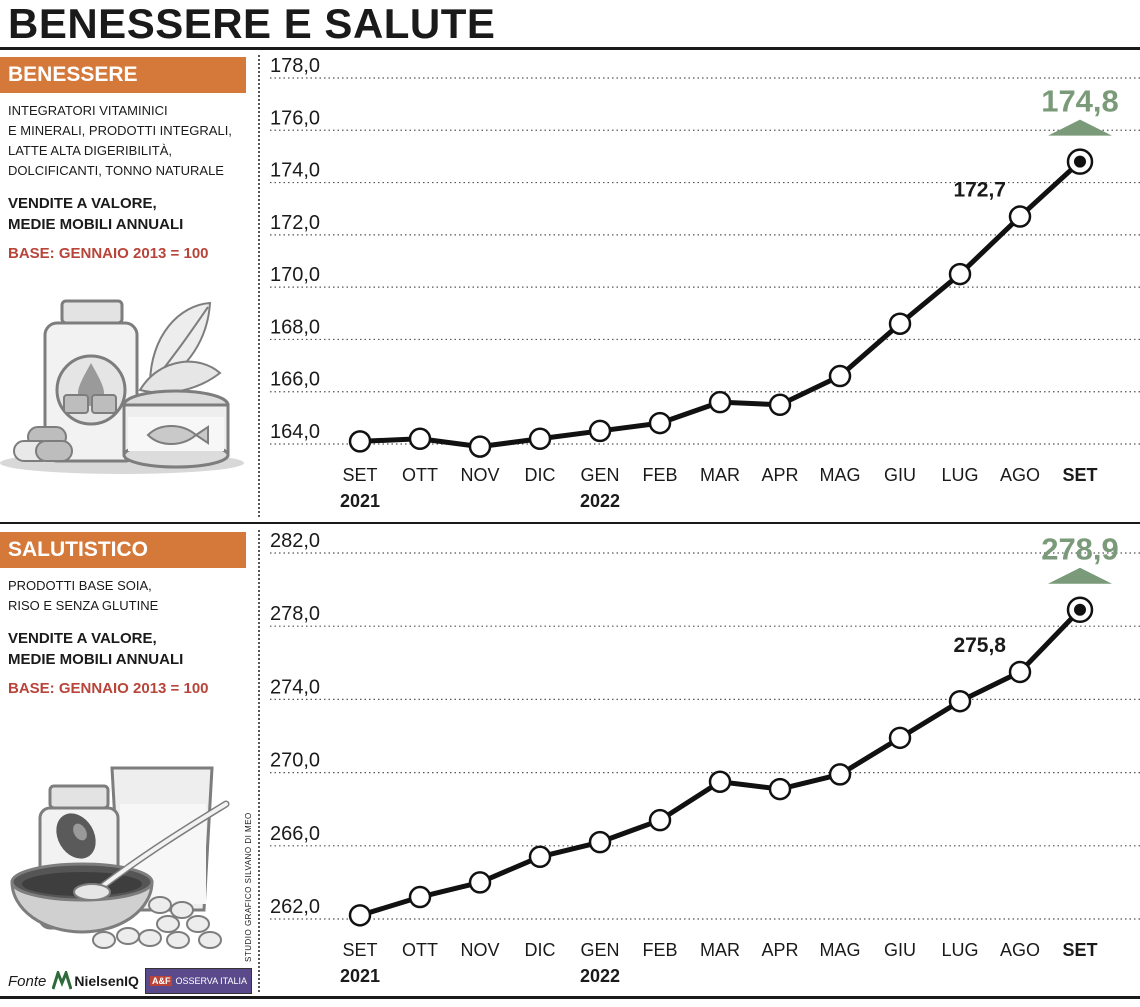 This screenshot has height=1007, width=1140. I want to click on x-year-label: 2022, so click(600, 501).